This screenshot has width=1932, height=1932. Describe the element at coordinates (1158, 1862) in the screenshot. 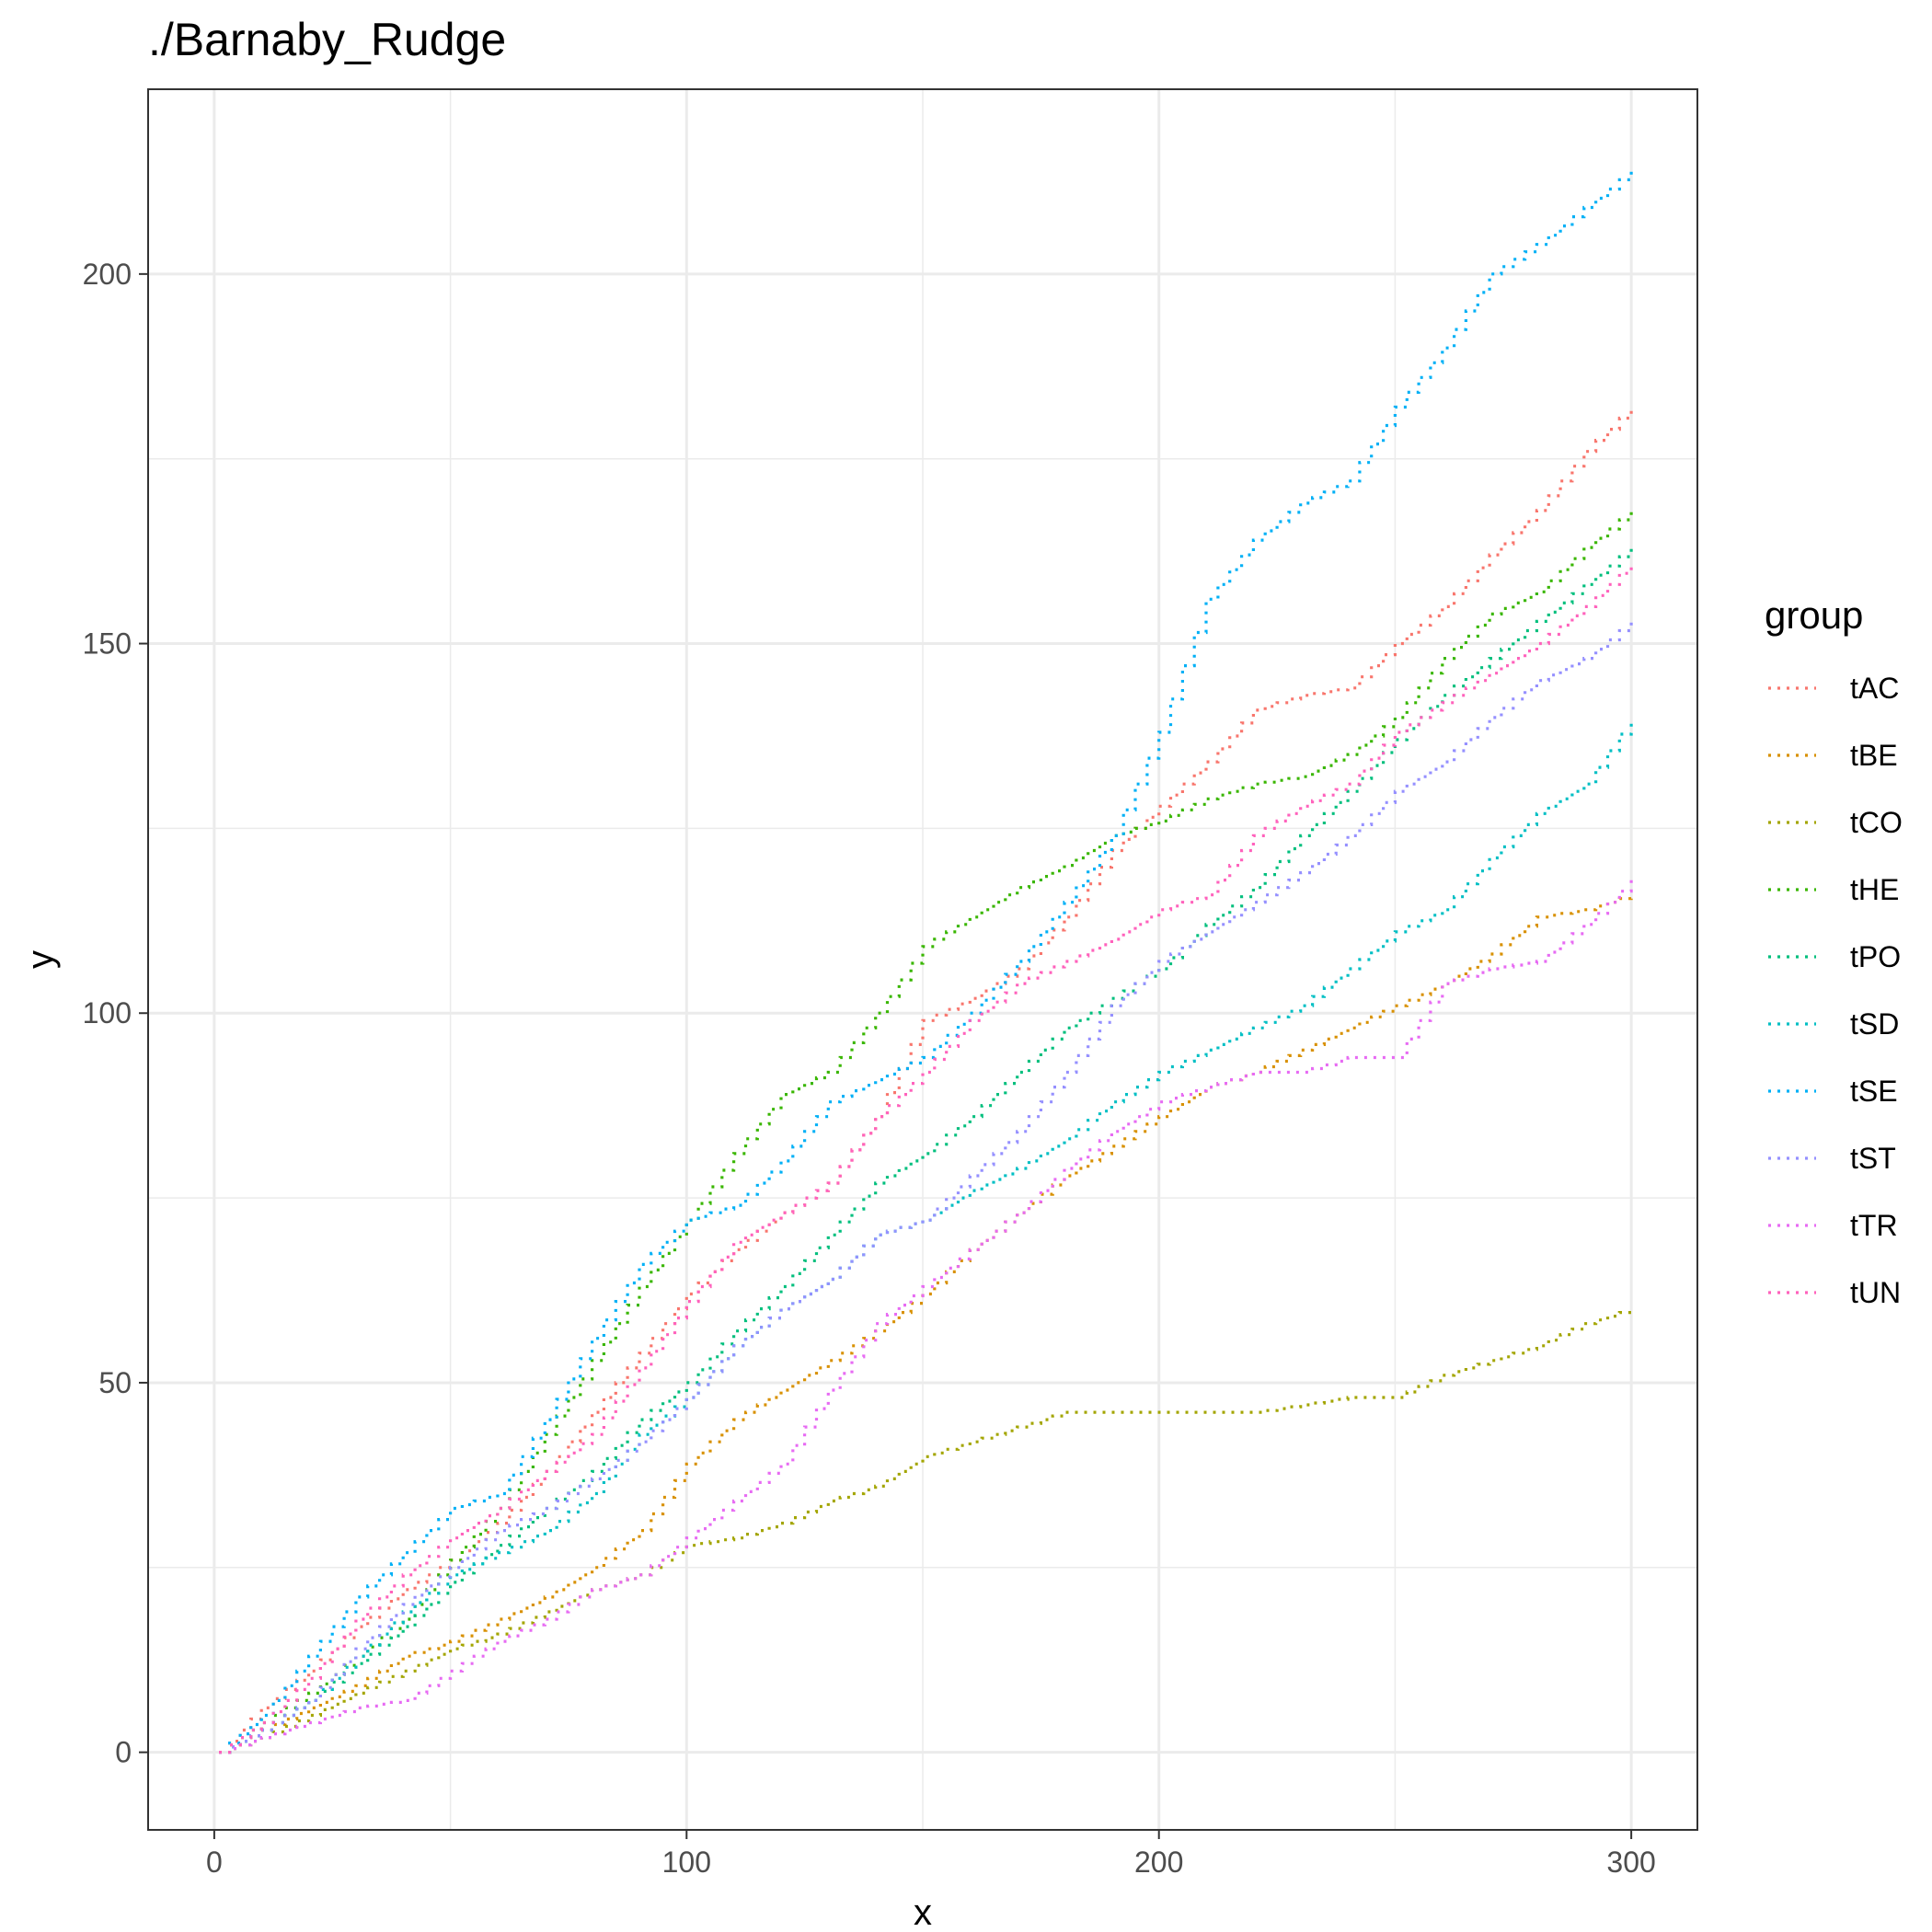

I see `x-tick-label: 200` at that location.